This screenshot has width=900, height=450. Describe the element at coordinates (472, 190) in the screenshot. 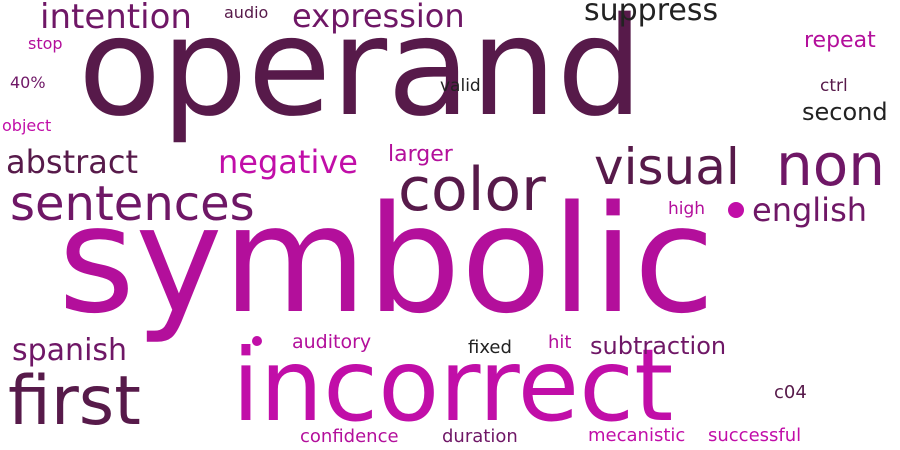

I see `word-color: color` at that location.